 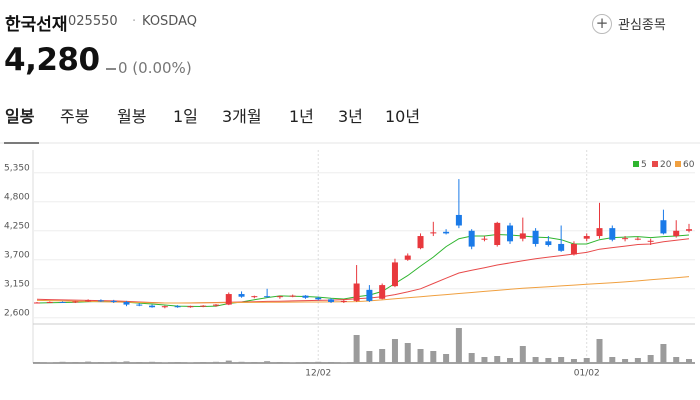 What do you see at coordinates (666, 165) in the screenshot?
I see `legend-label: 20` at bounding box center [666, 165].